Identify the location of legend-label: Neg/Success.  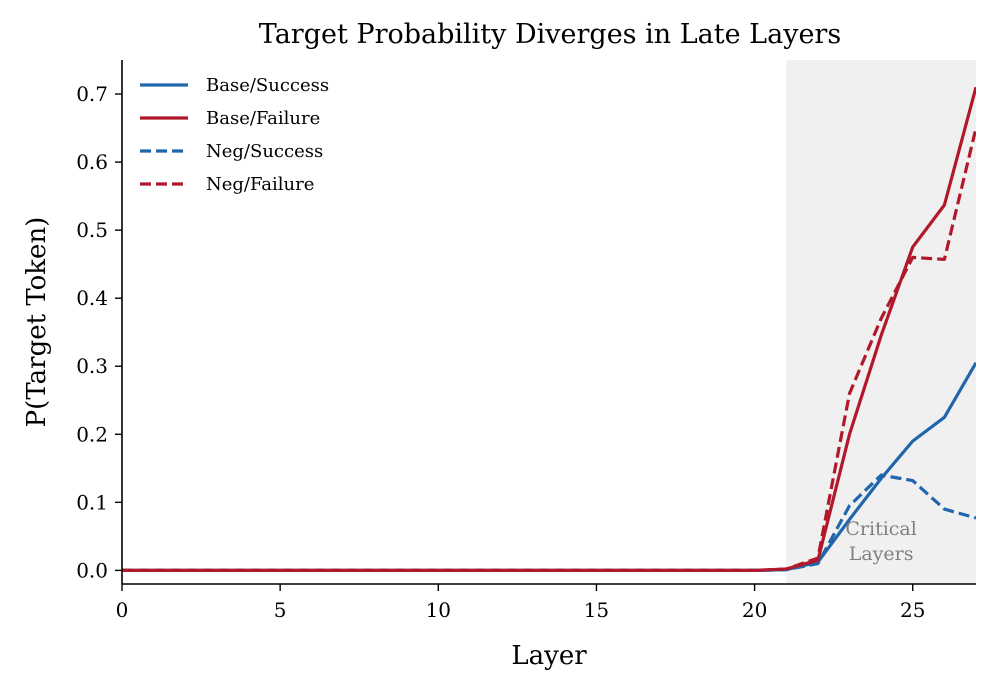
(264, 151).